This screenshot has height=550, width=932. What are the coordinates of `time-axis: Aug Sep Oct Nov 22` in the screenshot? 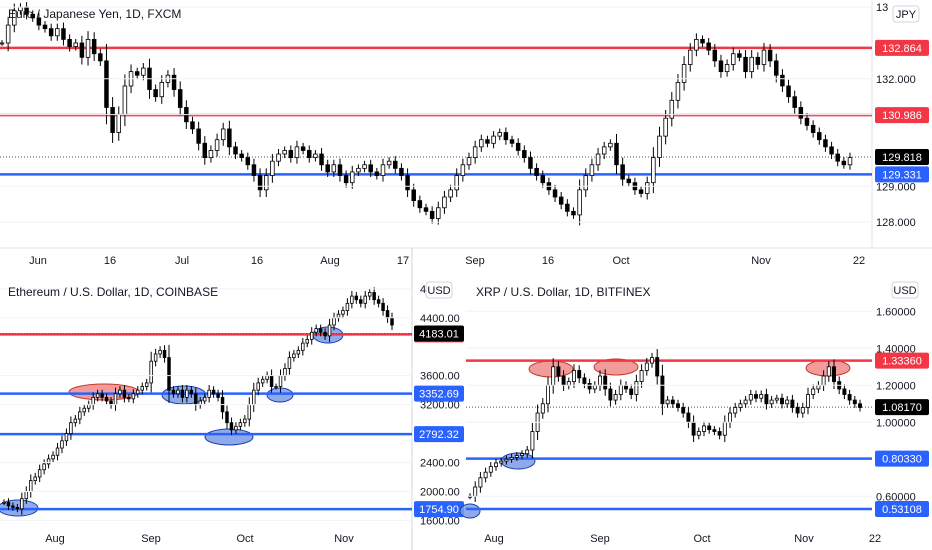 It's located at (682, 539).